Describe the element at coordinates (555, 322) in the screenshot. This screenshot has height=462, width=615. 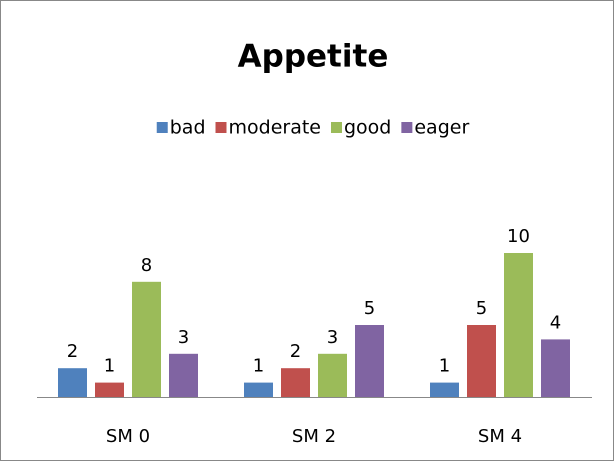
I see `data-label: 4` at that location.